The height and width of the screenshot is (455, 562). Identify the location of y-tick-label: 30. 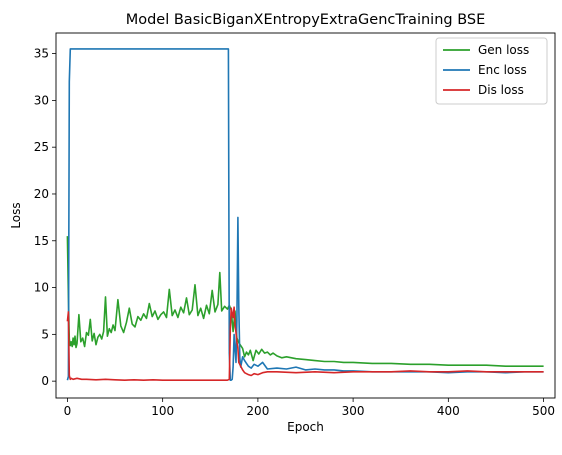
(41, 100).